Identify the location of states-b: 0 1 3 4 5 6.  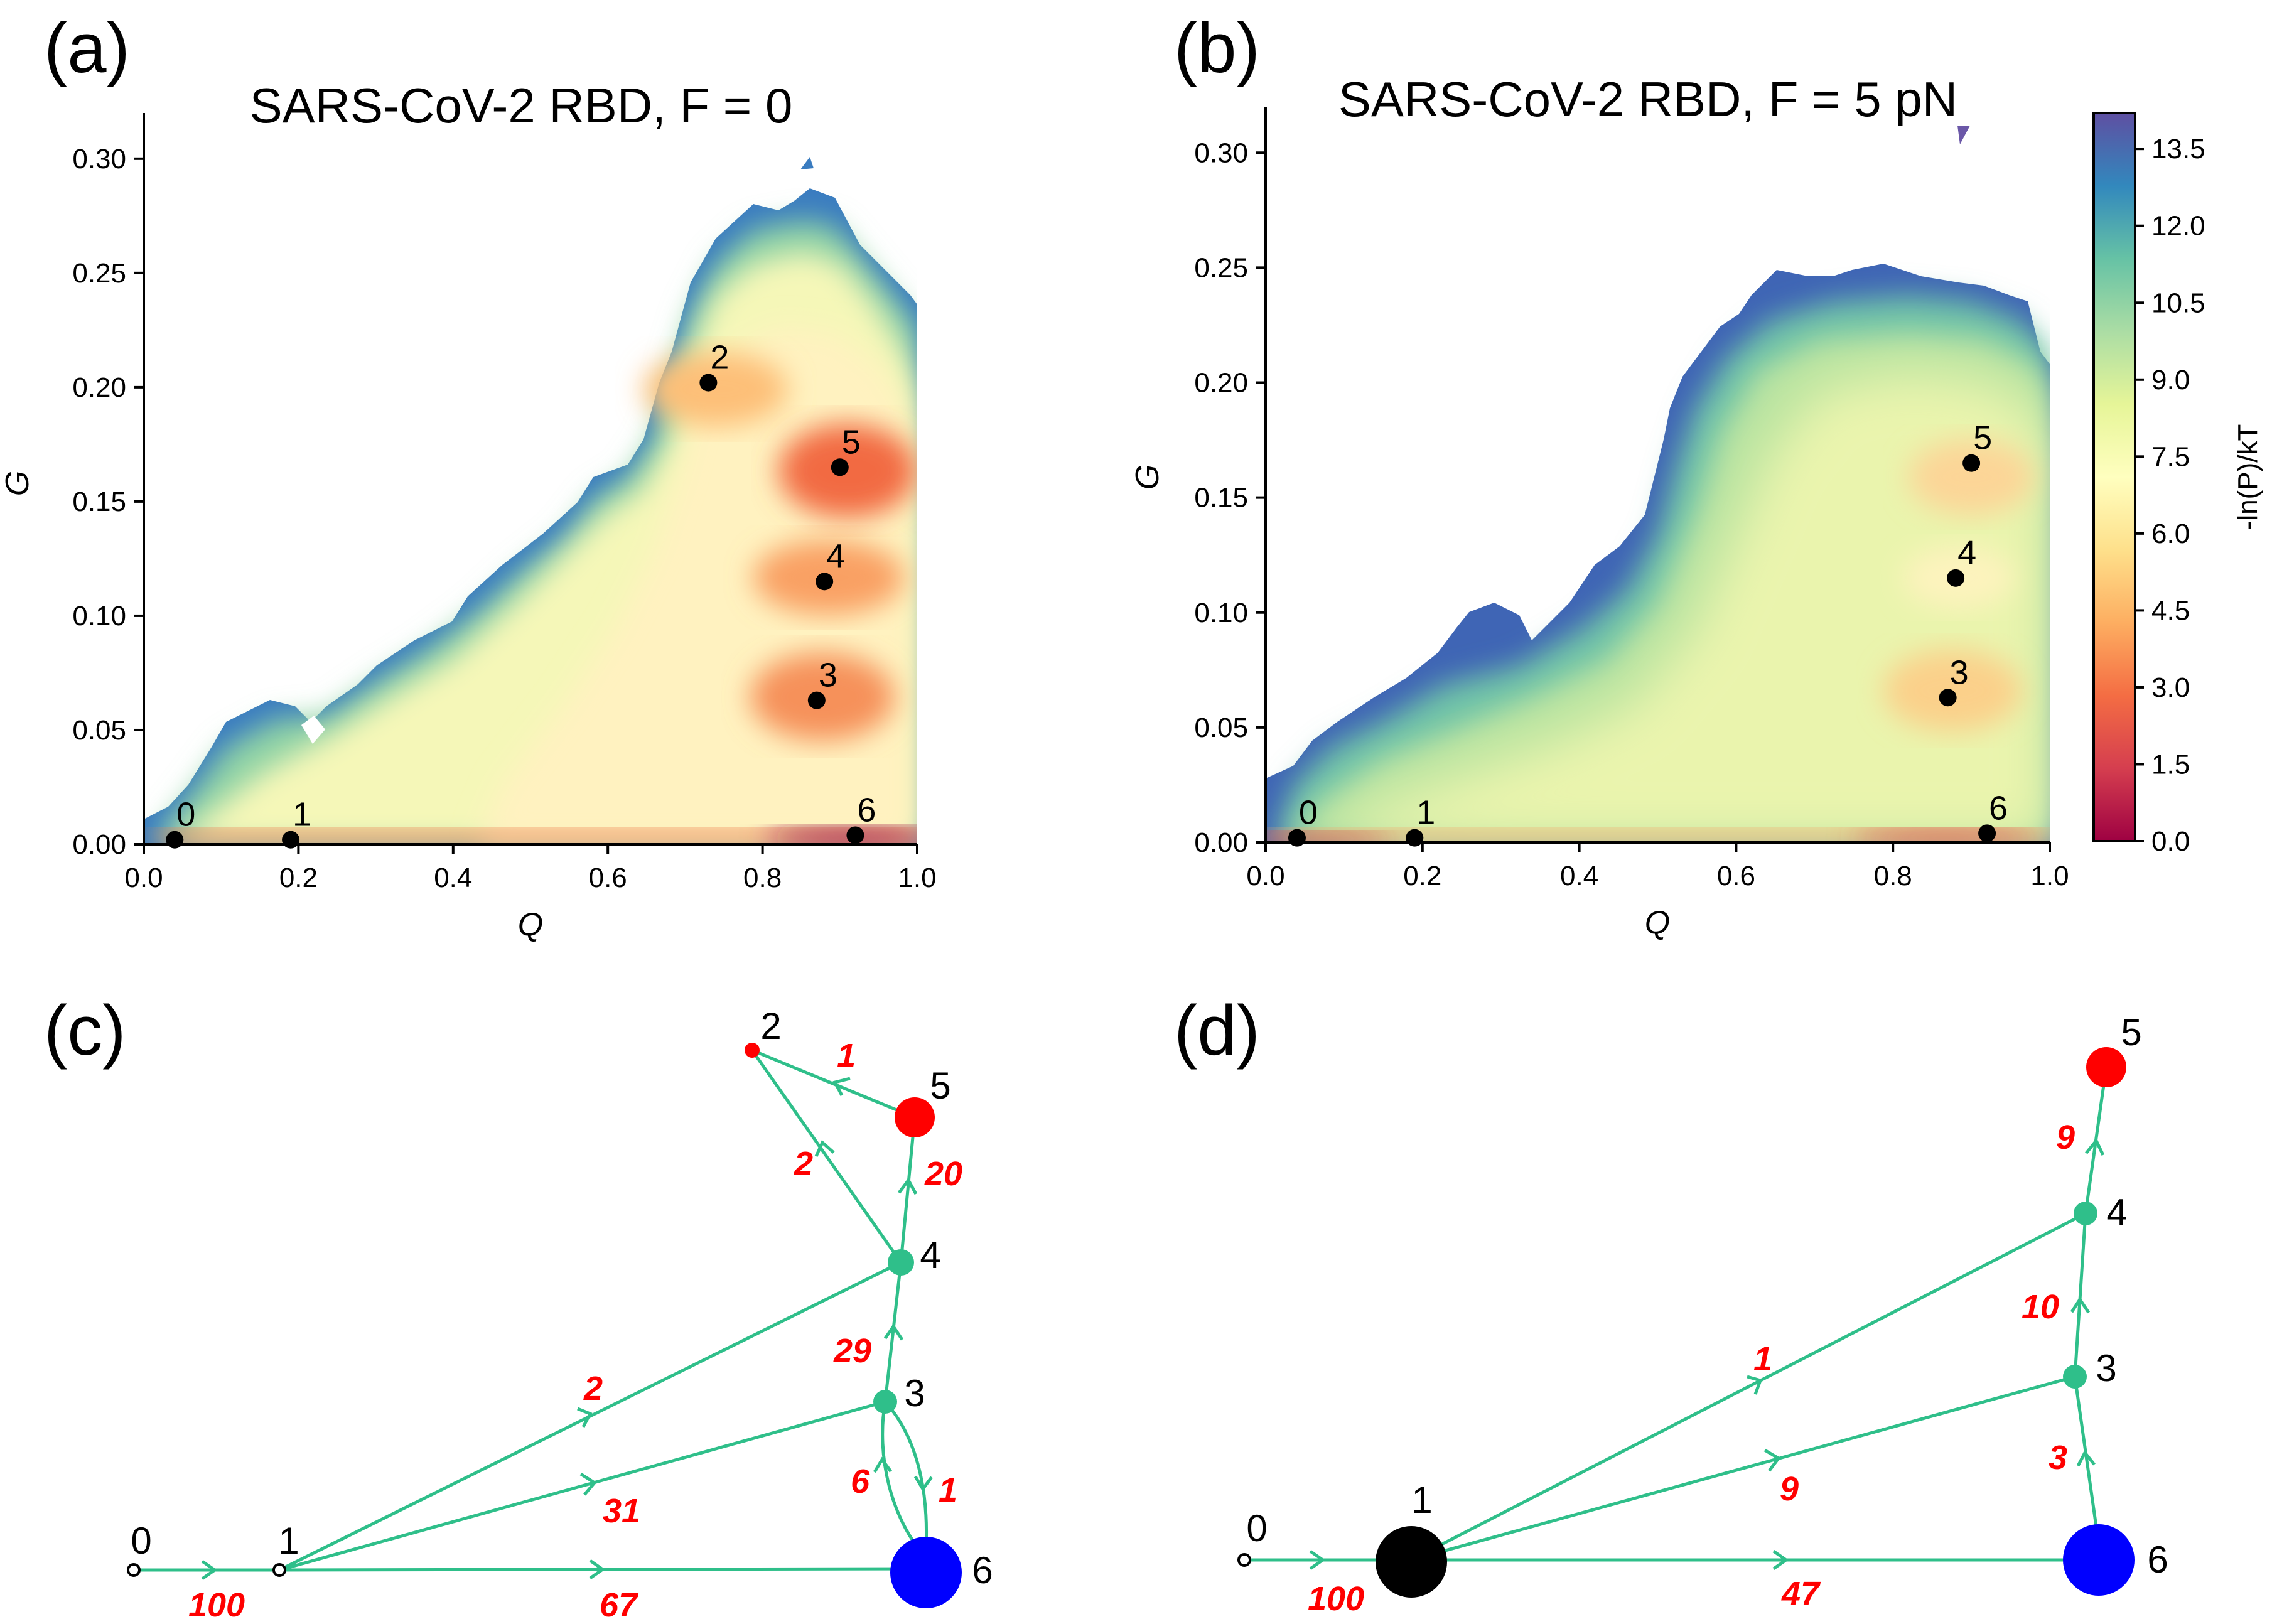
(1648, 633).